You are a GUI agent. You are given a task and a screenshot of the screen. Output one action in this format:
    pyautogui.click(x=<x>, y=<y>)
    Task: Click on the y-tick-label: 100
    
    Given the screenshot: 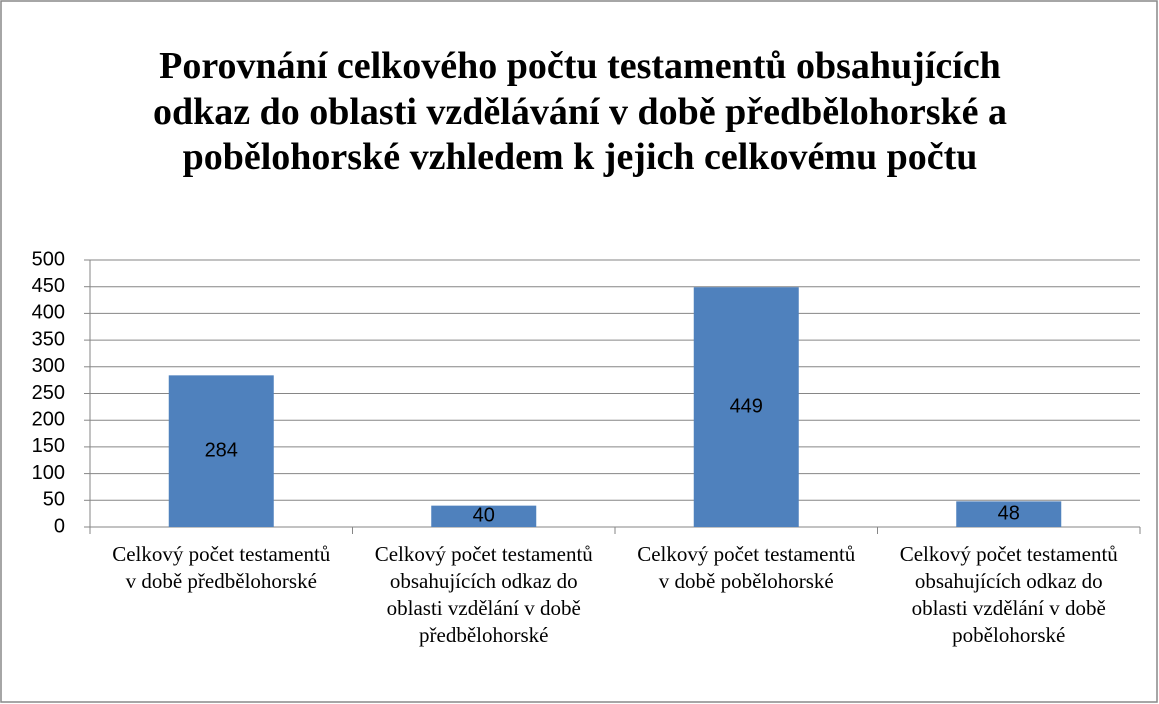 What is the action you would take?
    pyautogui.click(x=48, y=473)
    